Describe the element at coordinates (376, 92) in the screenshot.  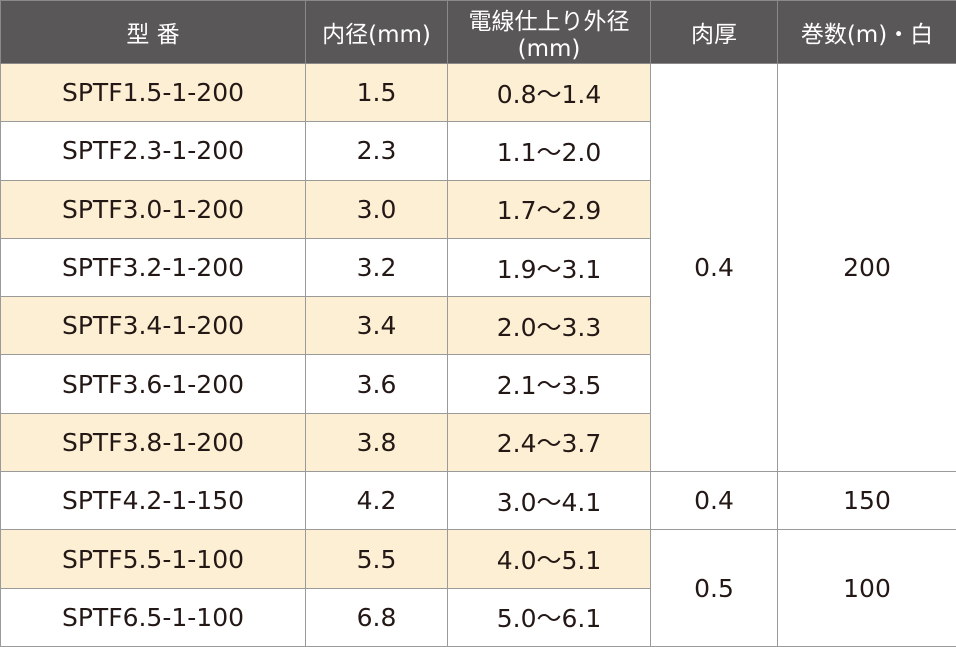
I see `table-cell: 1.5` at that location.